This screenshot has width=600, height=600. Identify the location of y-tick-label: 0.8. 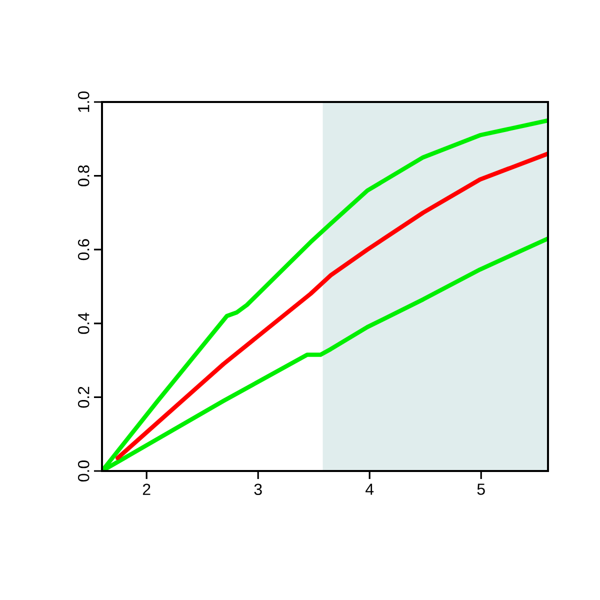
(84, 175).